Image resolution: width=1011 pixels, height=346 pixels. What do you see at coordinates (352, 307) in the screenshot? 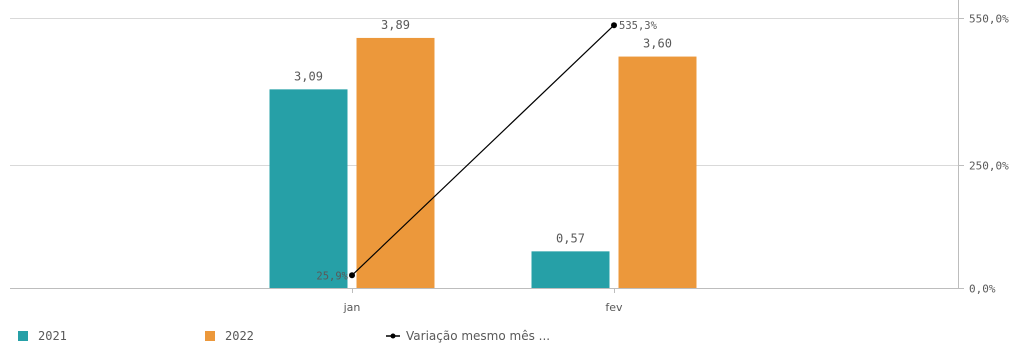
I see `category-label-jan: jan` at bounding box center [352, 307].